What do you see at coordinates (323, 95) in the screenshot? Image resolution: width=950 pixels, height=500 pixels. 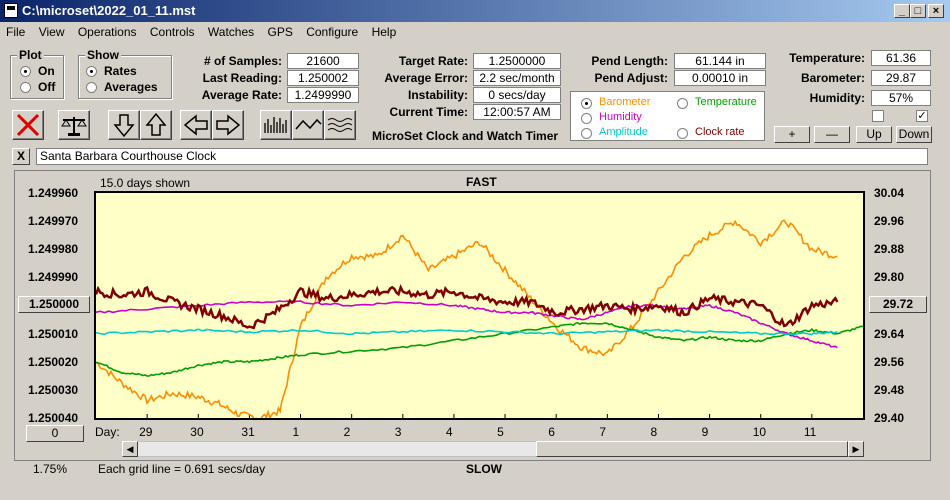 I see `average-rate-value: 1.2499990` at bounding box center [323, 95].